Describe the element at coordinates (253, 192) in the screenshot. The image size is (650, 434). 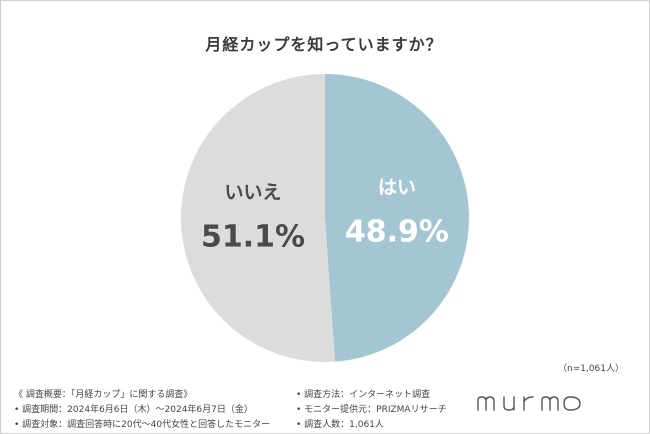
I see `slice-label-1: いいえ` at that location.